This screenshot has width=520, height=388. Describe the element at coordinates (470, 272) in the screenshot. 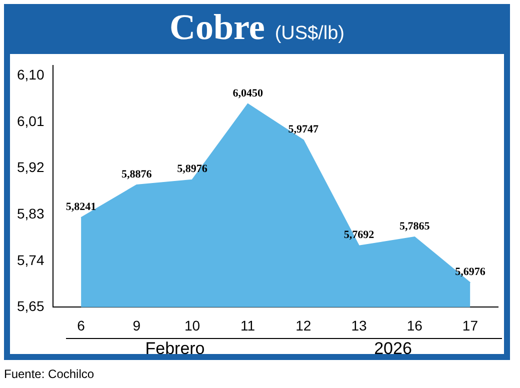

I see `data-label: 5,6976` at that location.